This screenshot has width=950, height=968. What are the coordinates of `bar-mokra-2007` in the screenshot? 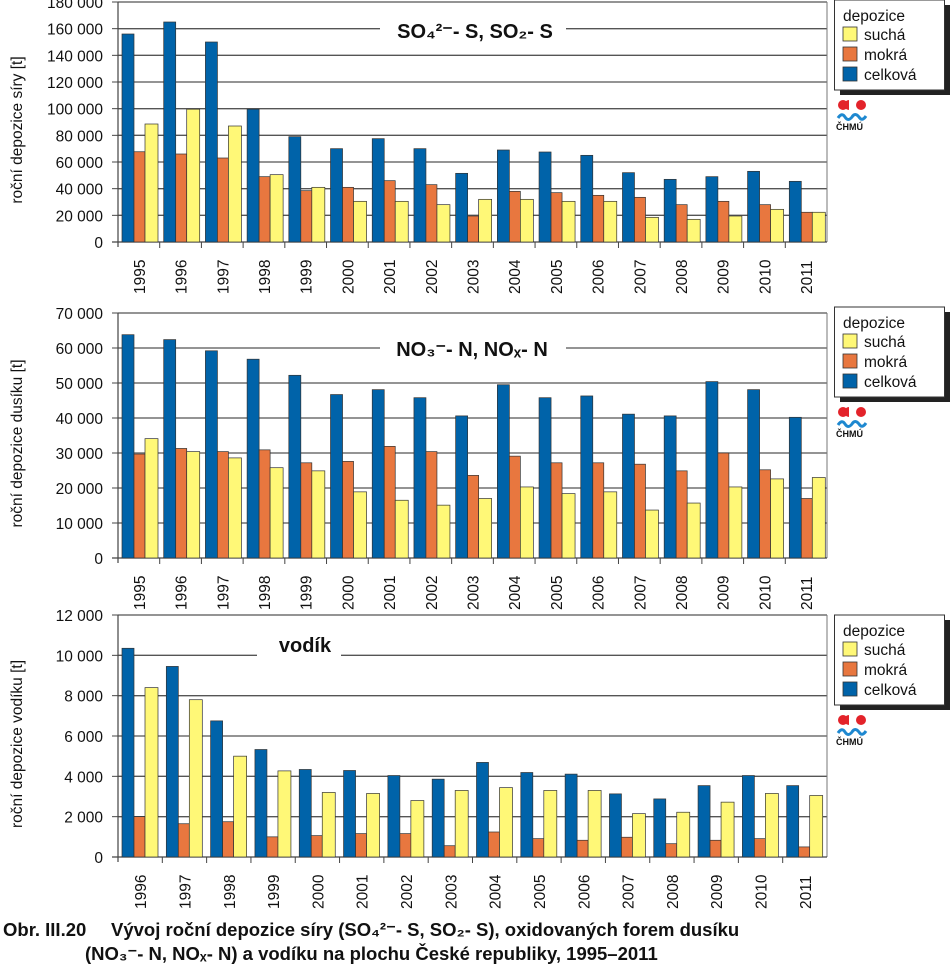 It's located at (640, 219).